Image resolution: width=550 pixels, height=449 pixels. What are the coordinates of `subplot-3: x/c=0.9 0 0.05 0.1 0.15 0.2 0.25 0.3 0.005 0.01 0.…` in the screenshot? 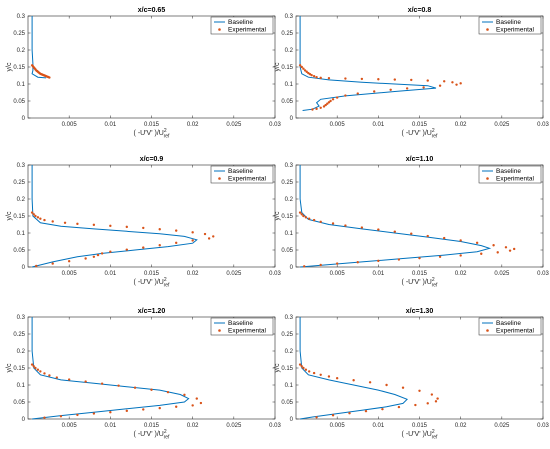 It's located at (143, 222).